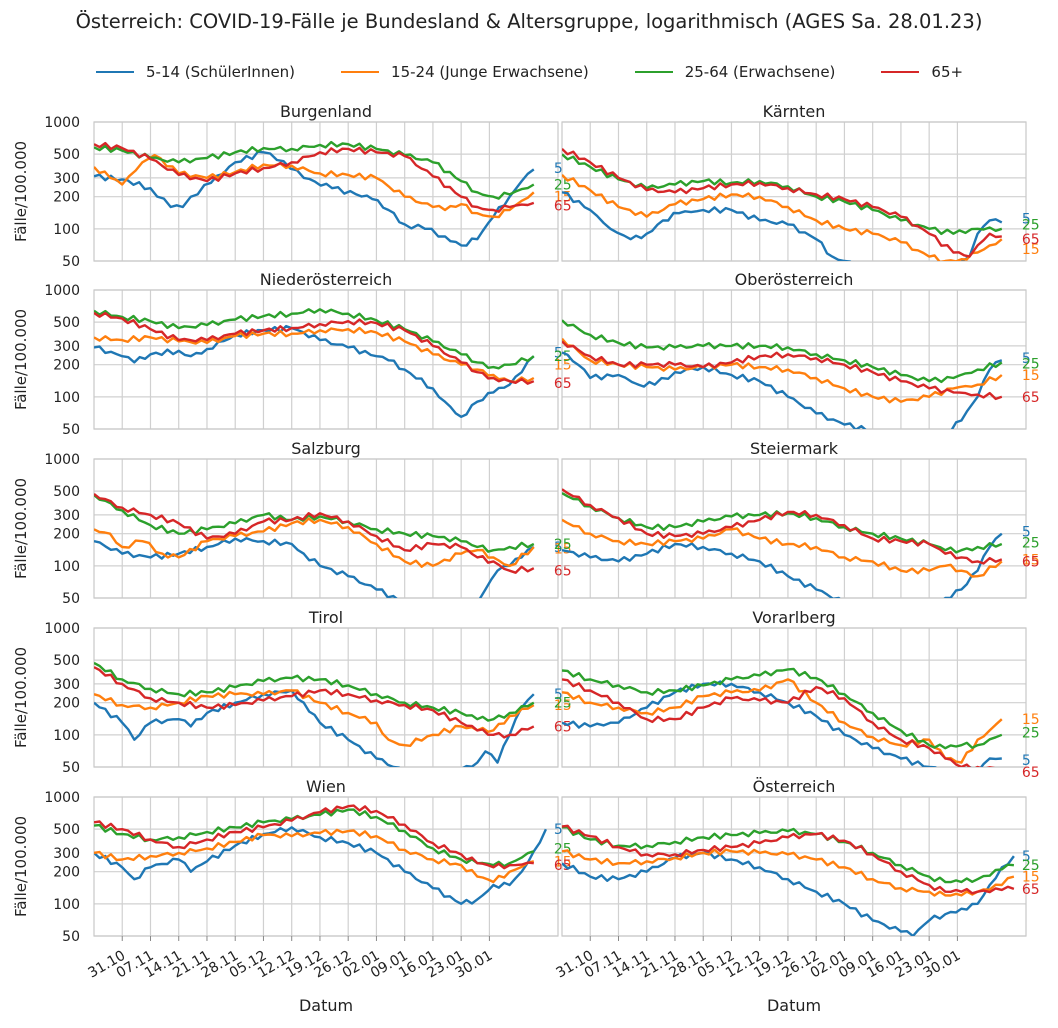 The width and height of the screenshot is (1058, 1028). I want to click on panel-title: Wien, so click(326, 786).